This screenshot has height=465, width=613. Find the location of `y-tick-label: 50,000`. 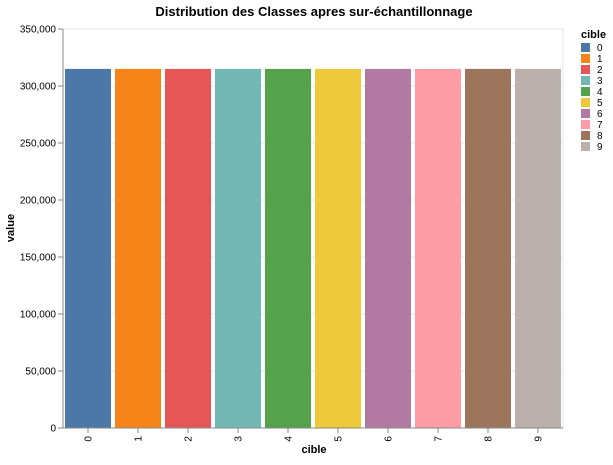

y-tick-label: 50,000 is located at coordinates (40, 372).